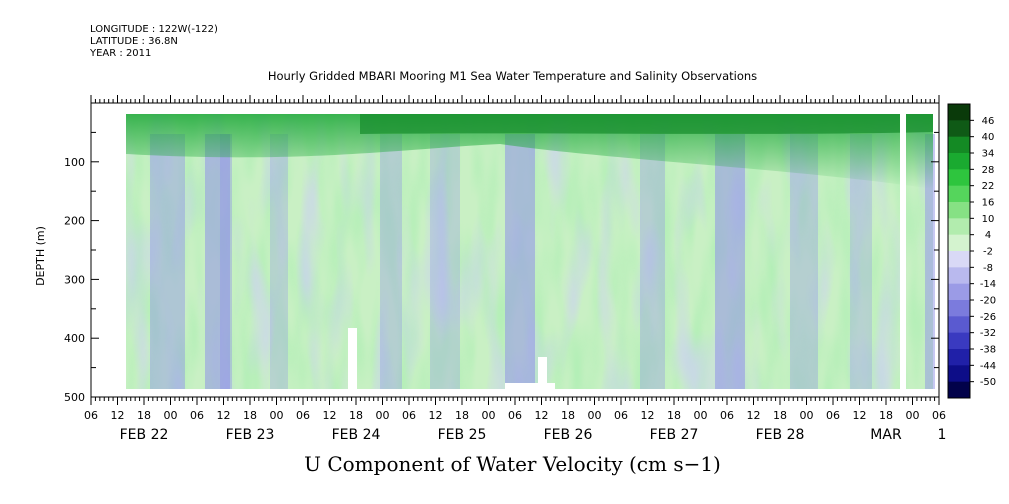 The width and height of the screenshot is (1009, 504). Describe the element at coordinates (886, 435) in the screenshot. I see `x-day-label: MAR` at that location.